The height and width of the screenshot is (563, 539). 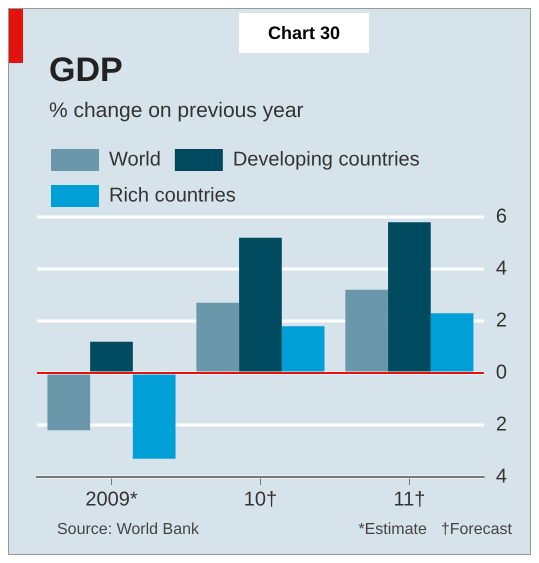 What do you see at coordinates (172, 195) in the screenshot?
I see `legend-label: Rich countries` at bounding box center [172, 195].